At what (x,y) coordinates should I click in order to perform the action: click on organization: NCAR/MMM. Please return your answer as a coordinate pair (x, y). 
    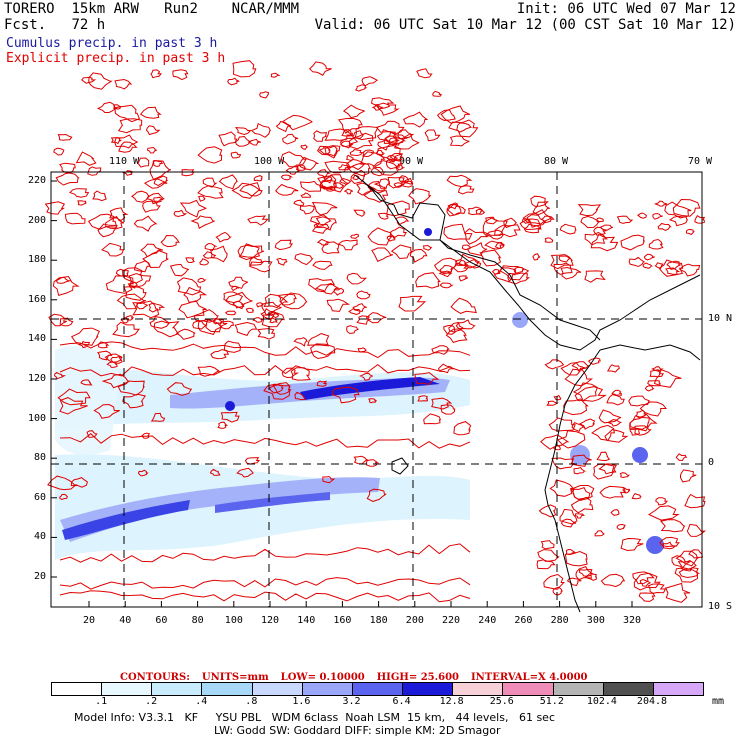
    Looking at the image, I should click on (265, 9).